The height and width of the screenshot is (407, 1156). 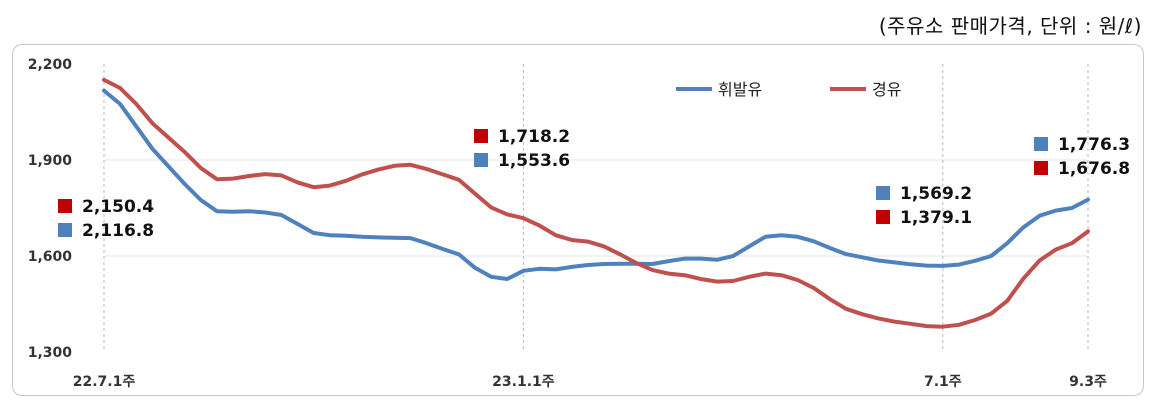 What do you see at coordinates (1010, 26) in the screenshot?
I see `unit-note: (주유소 판매가격, 단위 : 원/ℓ)` at bounding box center [1010, 26].